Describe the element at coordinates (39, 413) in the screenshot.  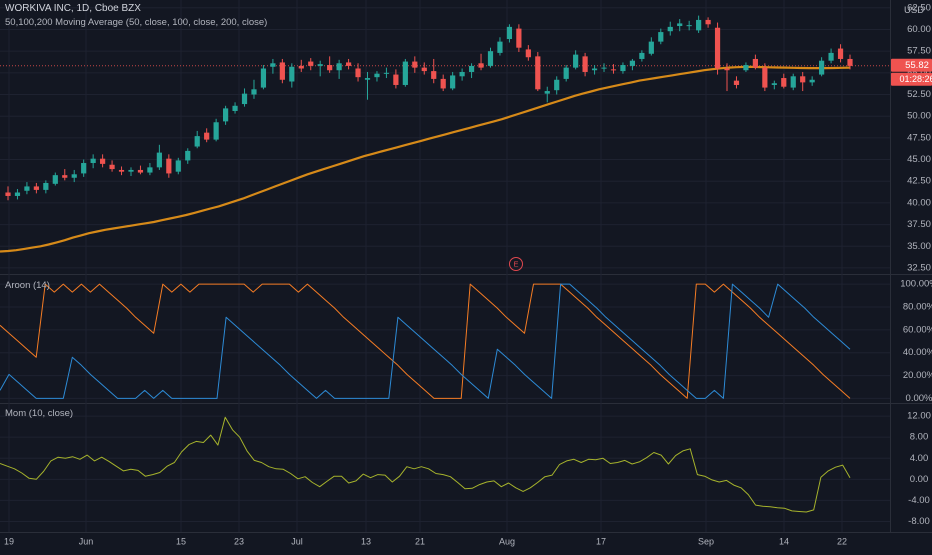
I see `momentum-label: Mom (10, close)` at that location.